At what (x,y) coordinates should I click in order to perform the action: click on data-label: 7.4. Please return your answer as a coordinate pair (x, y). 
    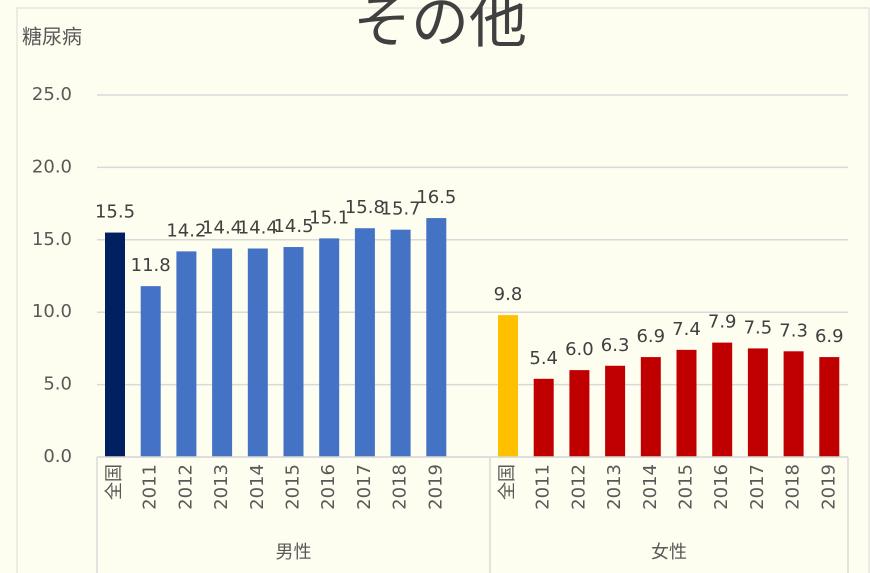
    Looking at the image, I should click on (686, 329).